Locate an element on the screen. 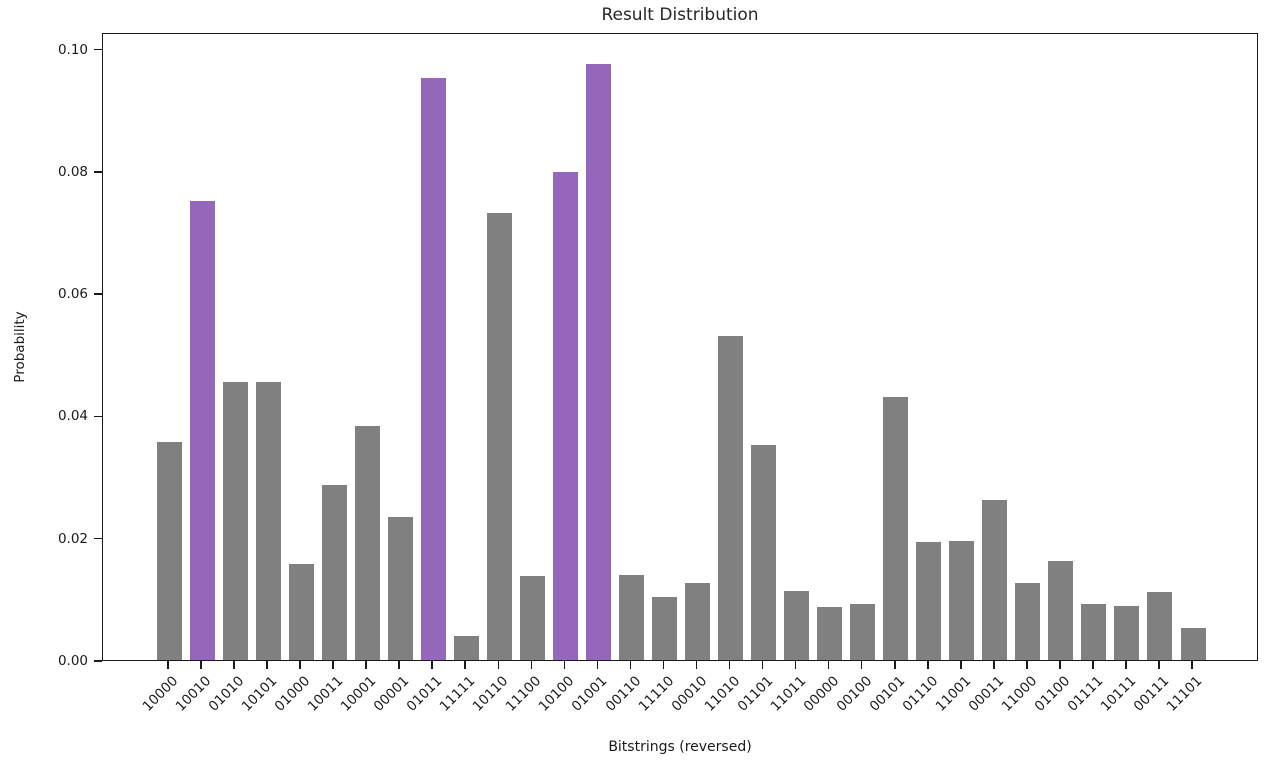 This screenshot has width=1282, height=768. x-tick-label-00001: 00001 is located at coordinates (391, 694).